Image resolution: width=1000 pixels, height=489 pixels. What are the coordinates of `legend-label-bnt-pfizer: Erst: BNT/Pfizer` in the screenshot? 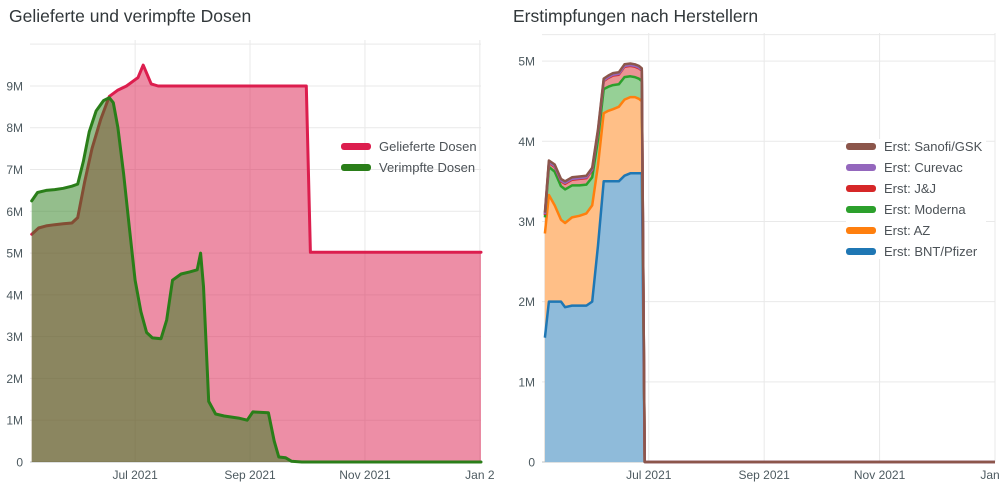 It's located at (931, 251).